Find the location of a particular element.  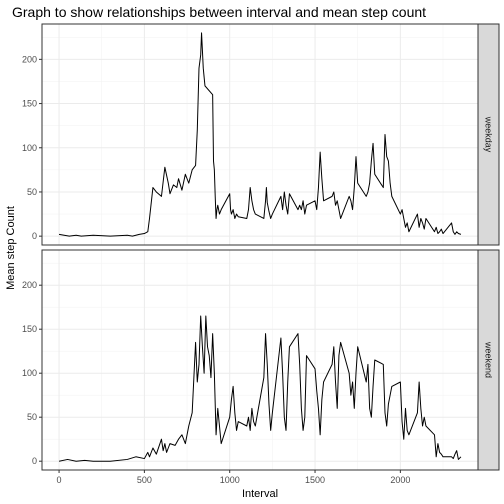

x-tick-label: 1500 is located at coordinates (315, 480).